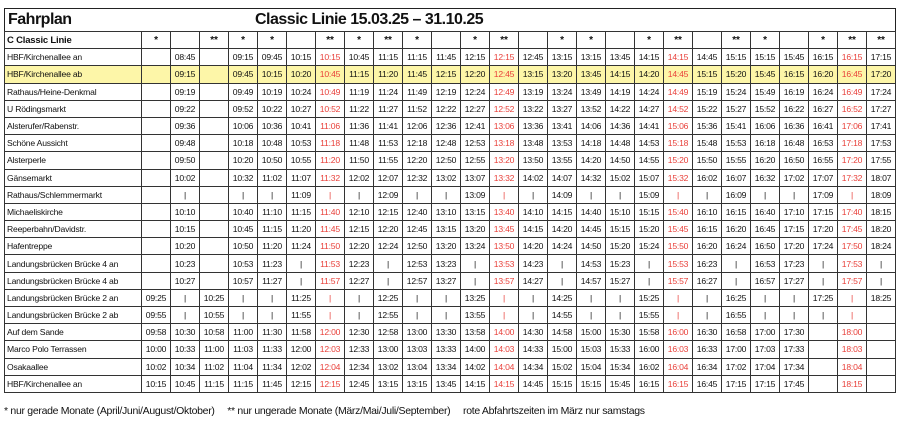  I want to click on stop-name: Landungsbrücken Brücke 2 ab, so click(73, 315).